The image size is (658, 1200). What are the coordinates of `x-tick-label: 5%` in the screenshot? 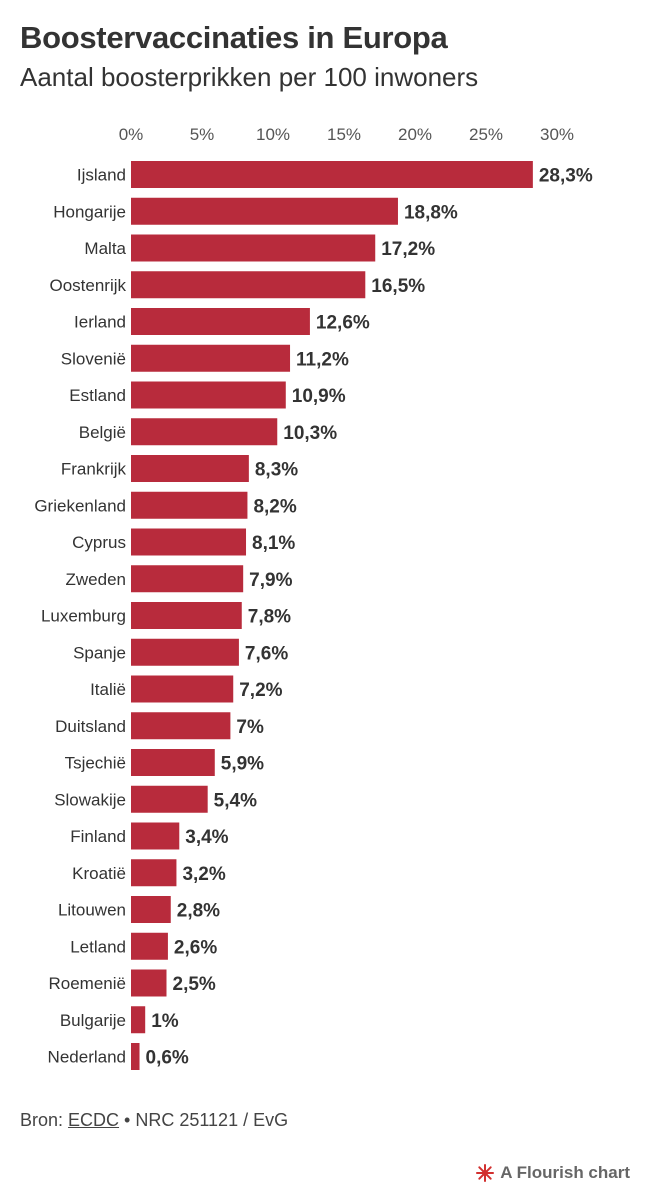 It's located at (202, 134).